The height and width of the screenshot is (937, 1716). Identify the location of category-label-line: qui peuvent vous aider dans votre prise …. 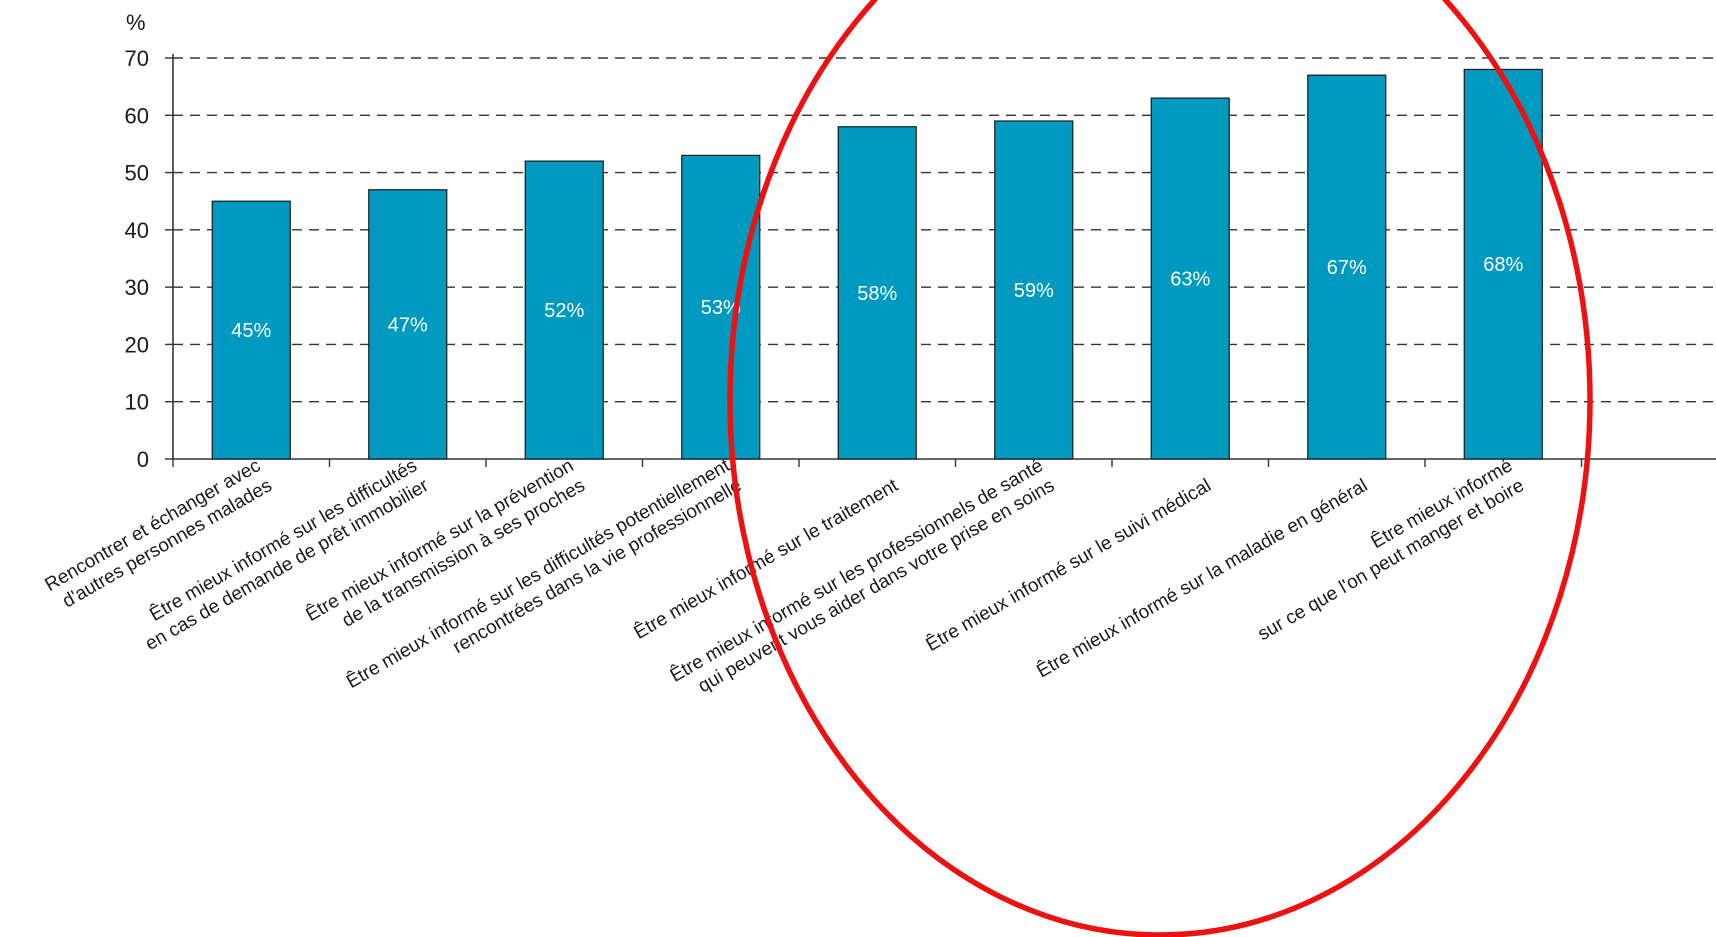
(877, 586).